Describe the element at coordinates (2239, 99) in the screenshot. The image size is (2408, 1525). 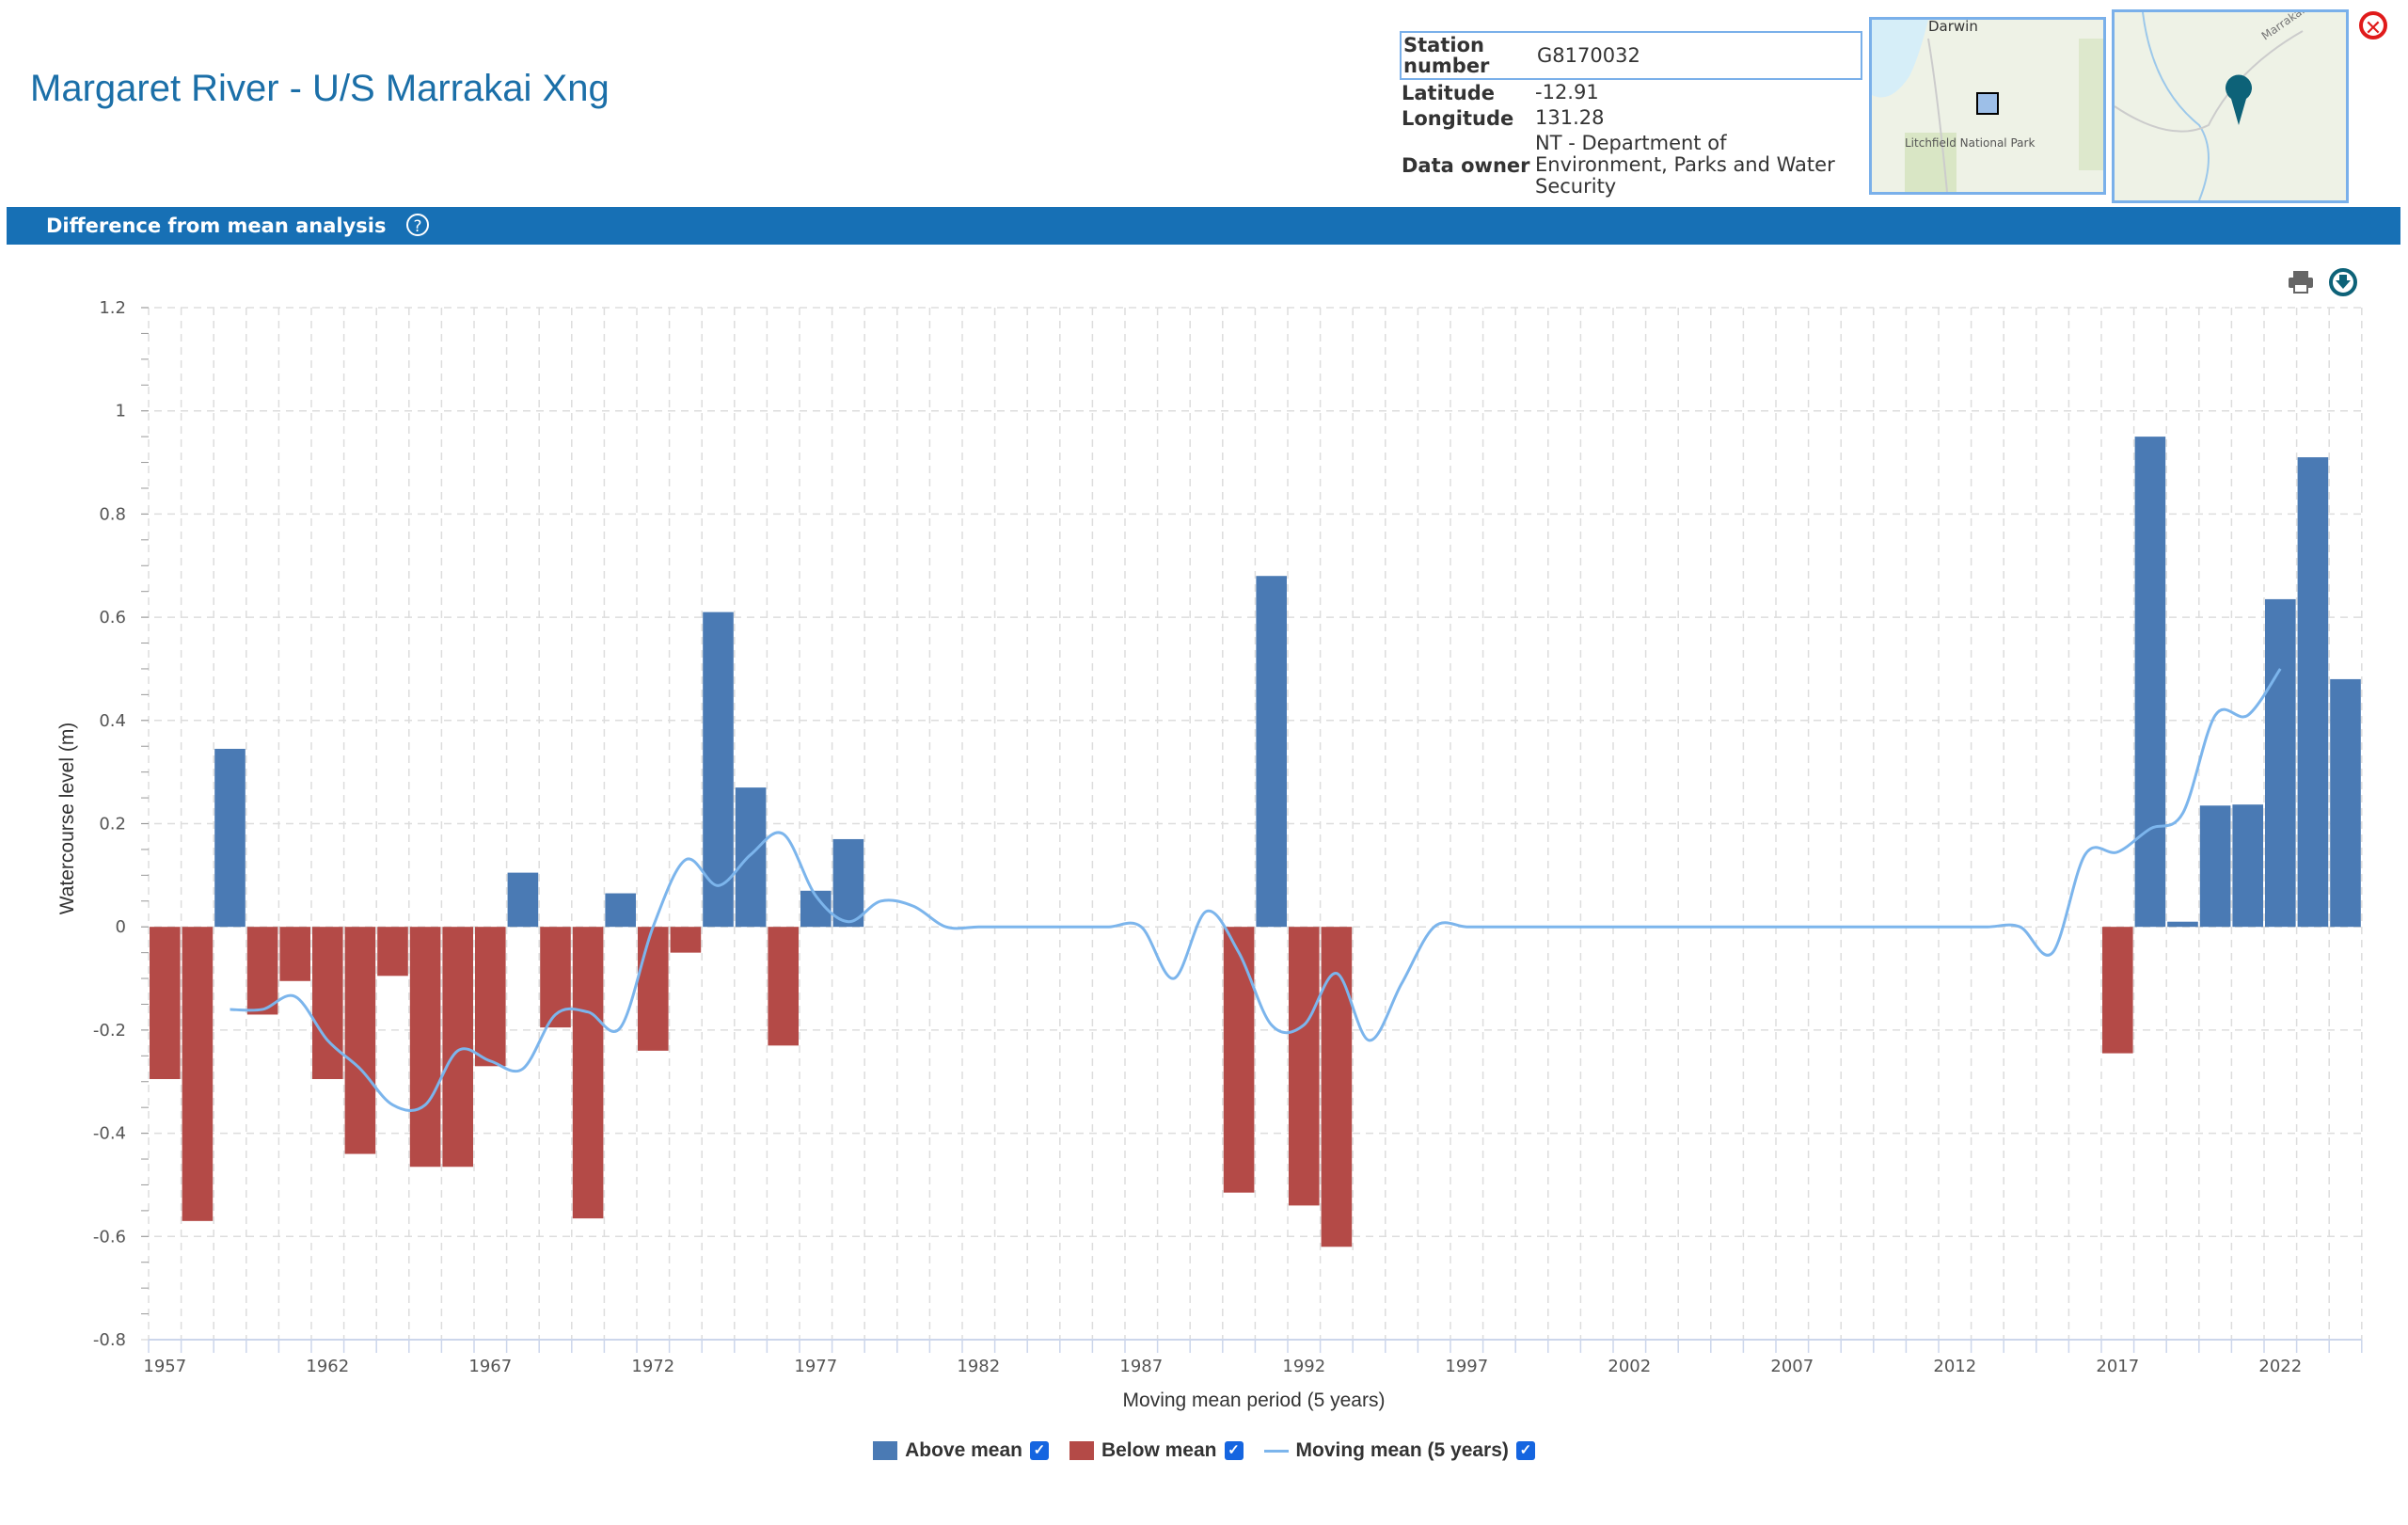
I see `map-pin-icon` at that location.